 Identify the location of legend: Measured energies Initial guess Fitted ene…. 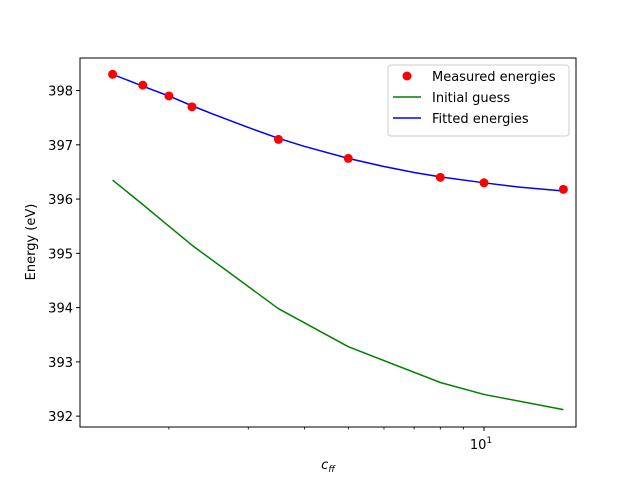
(478, 100).